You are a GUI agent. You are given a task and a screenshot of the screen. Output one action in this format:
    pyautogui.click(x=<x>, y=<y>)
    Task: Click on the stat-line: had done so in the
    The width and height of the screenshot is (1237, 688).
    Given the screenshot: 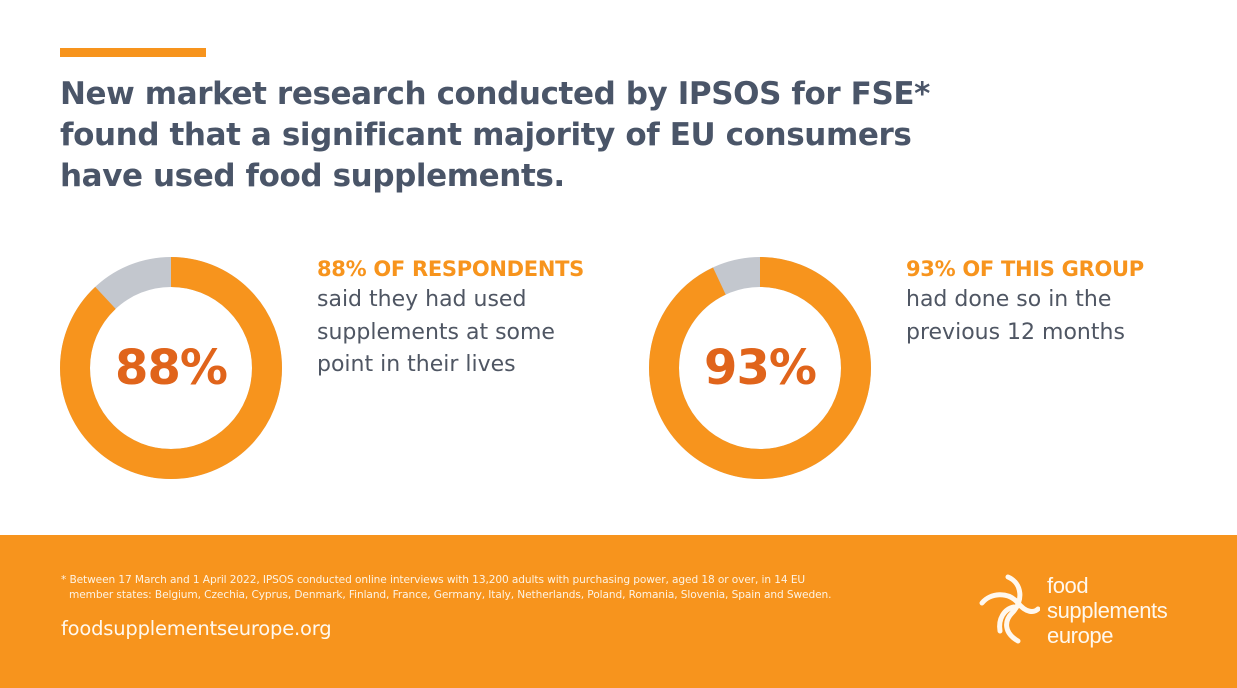 What is the action you would take?
    pyautogui.click(x=1009, y=299)
    